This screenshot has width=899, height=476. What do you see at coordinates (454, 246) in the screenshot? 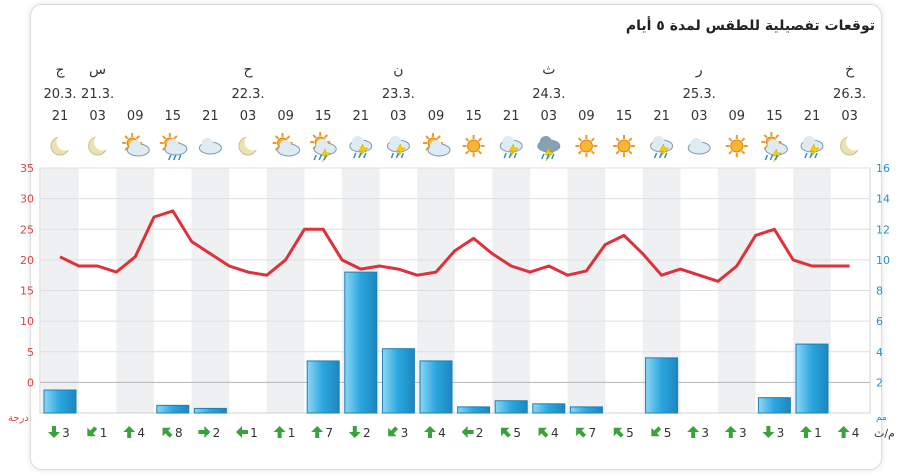
I see `temperature-line` at bounding box center [454, 246].